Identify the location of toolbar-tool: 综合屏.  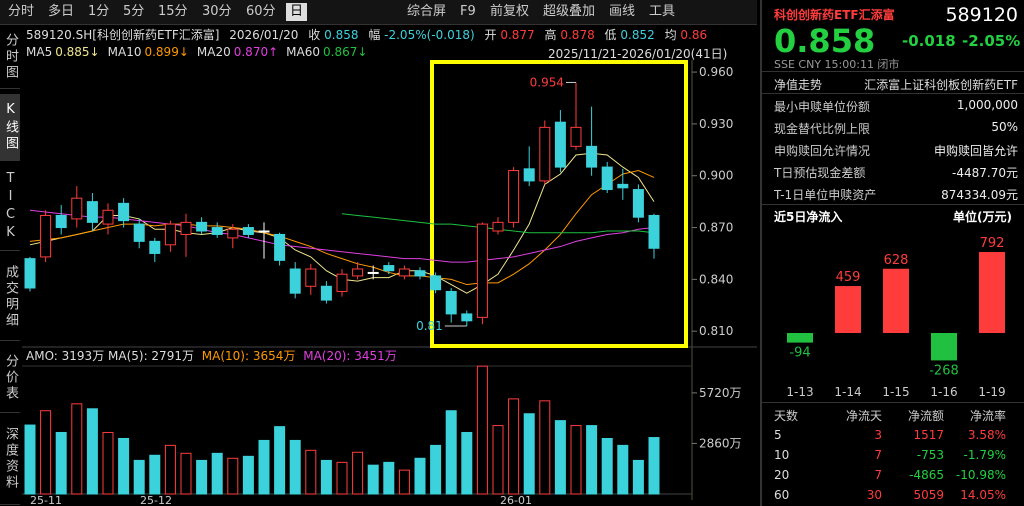
(427, 11).